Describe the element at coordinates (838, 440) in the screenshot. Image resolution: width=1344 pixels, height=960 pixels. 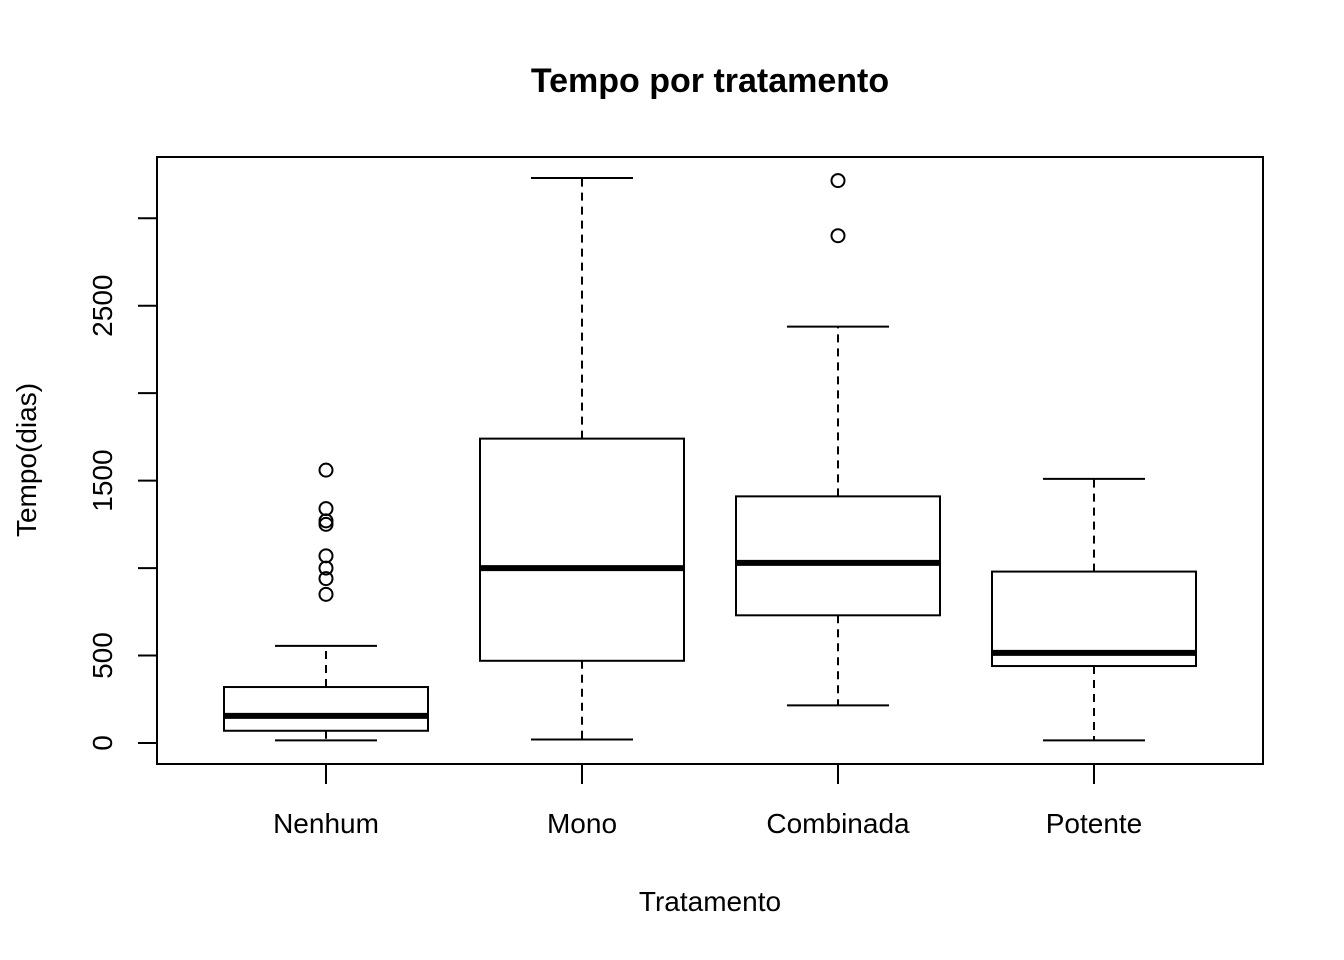
I see `box-combinada` at that location.